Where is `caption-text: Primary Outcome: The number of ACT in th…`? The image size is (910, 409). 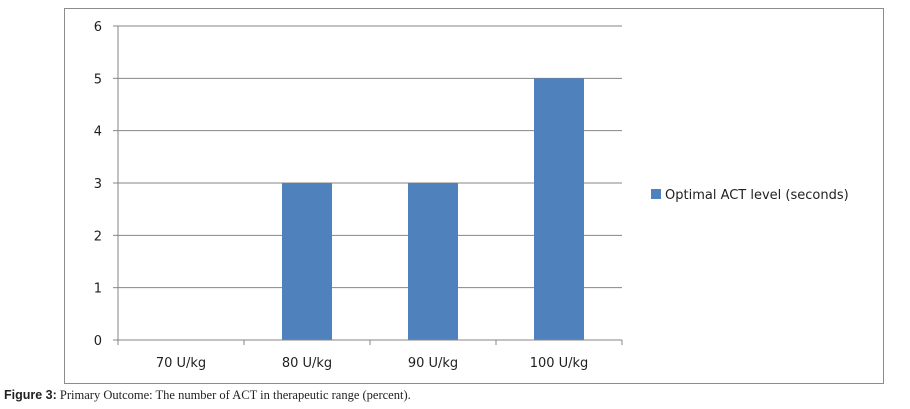
caption-text: Primary Outcome: The number of ACT in th… is located at coordinates (235, 395).